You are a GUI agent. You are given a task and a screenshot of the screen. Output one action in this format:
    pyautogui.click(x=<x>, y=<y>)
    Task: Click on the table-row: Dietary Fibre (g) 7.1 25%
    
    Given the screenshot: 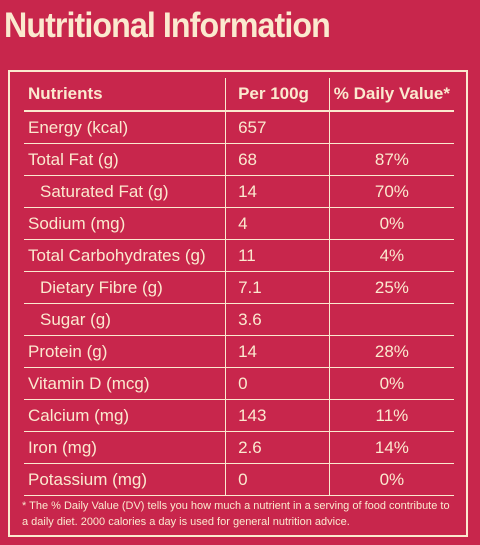 What is the action you would take?
    pyautogui.click(x=239, y=287)
    